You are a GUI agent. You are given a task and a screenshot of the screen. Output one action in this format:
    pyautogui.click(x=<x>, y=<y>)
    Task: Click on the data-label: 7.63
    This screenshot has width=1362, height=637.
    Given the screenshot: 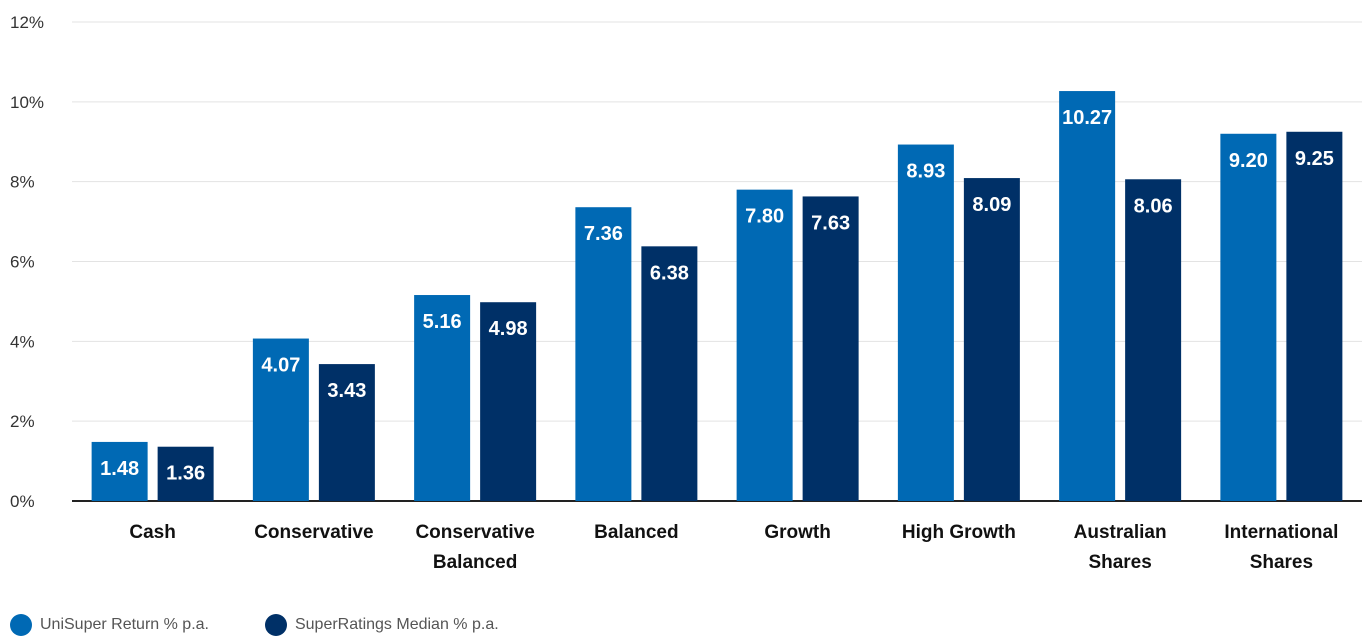 What is the action you would take?
    pyautogui.click(x=830, y=223)
    